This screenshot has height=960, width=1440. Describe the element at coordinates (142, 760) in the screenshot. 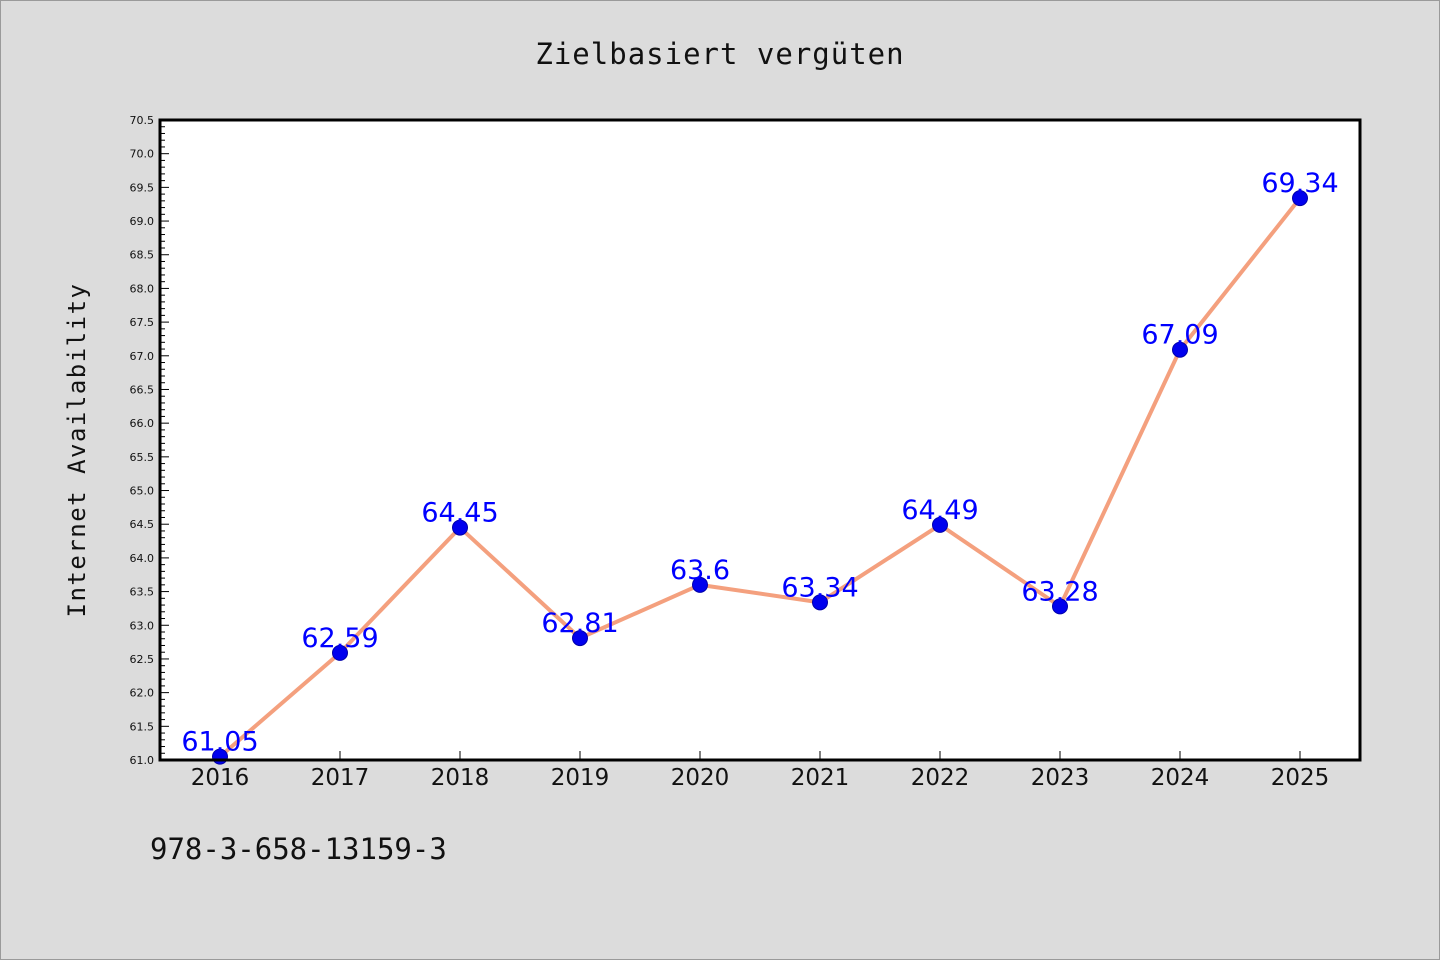

I see `y-tick-label: 61.0` at that location.